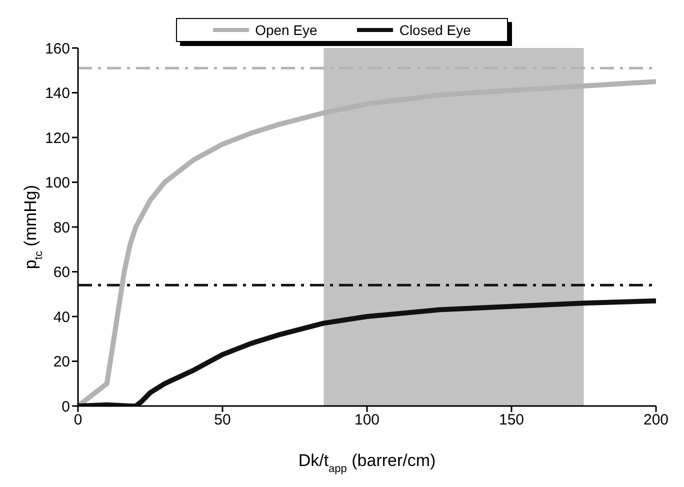  Describe the element at coordinates (367, 420) in the screenshot. I see `x-tick-label: 100` at that location.